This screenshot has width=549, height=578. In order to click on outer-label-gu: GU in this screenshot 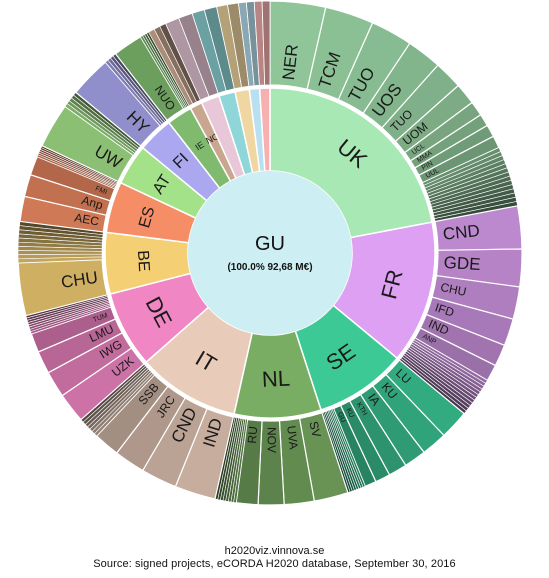, I will do `click(341, 417)`.